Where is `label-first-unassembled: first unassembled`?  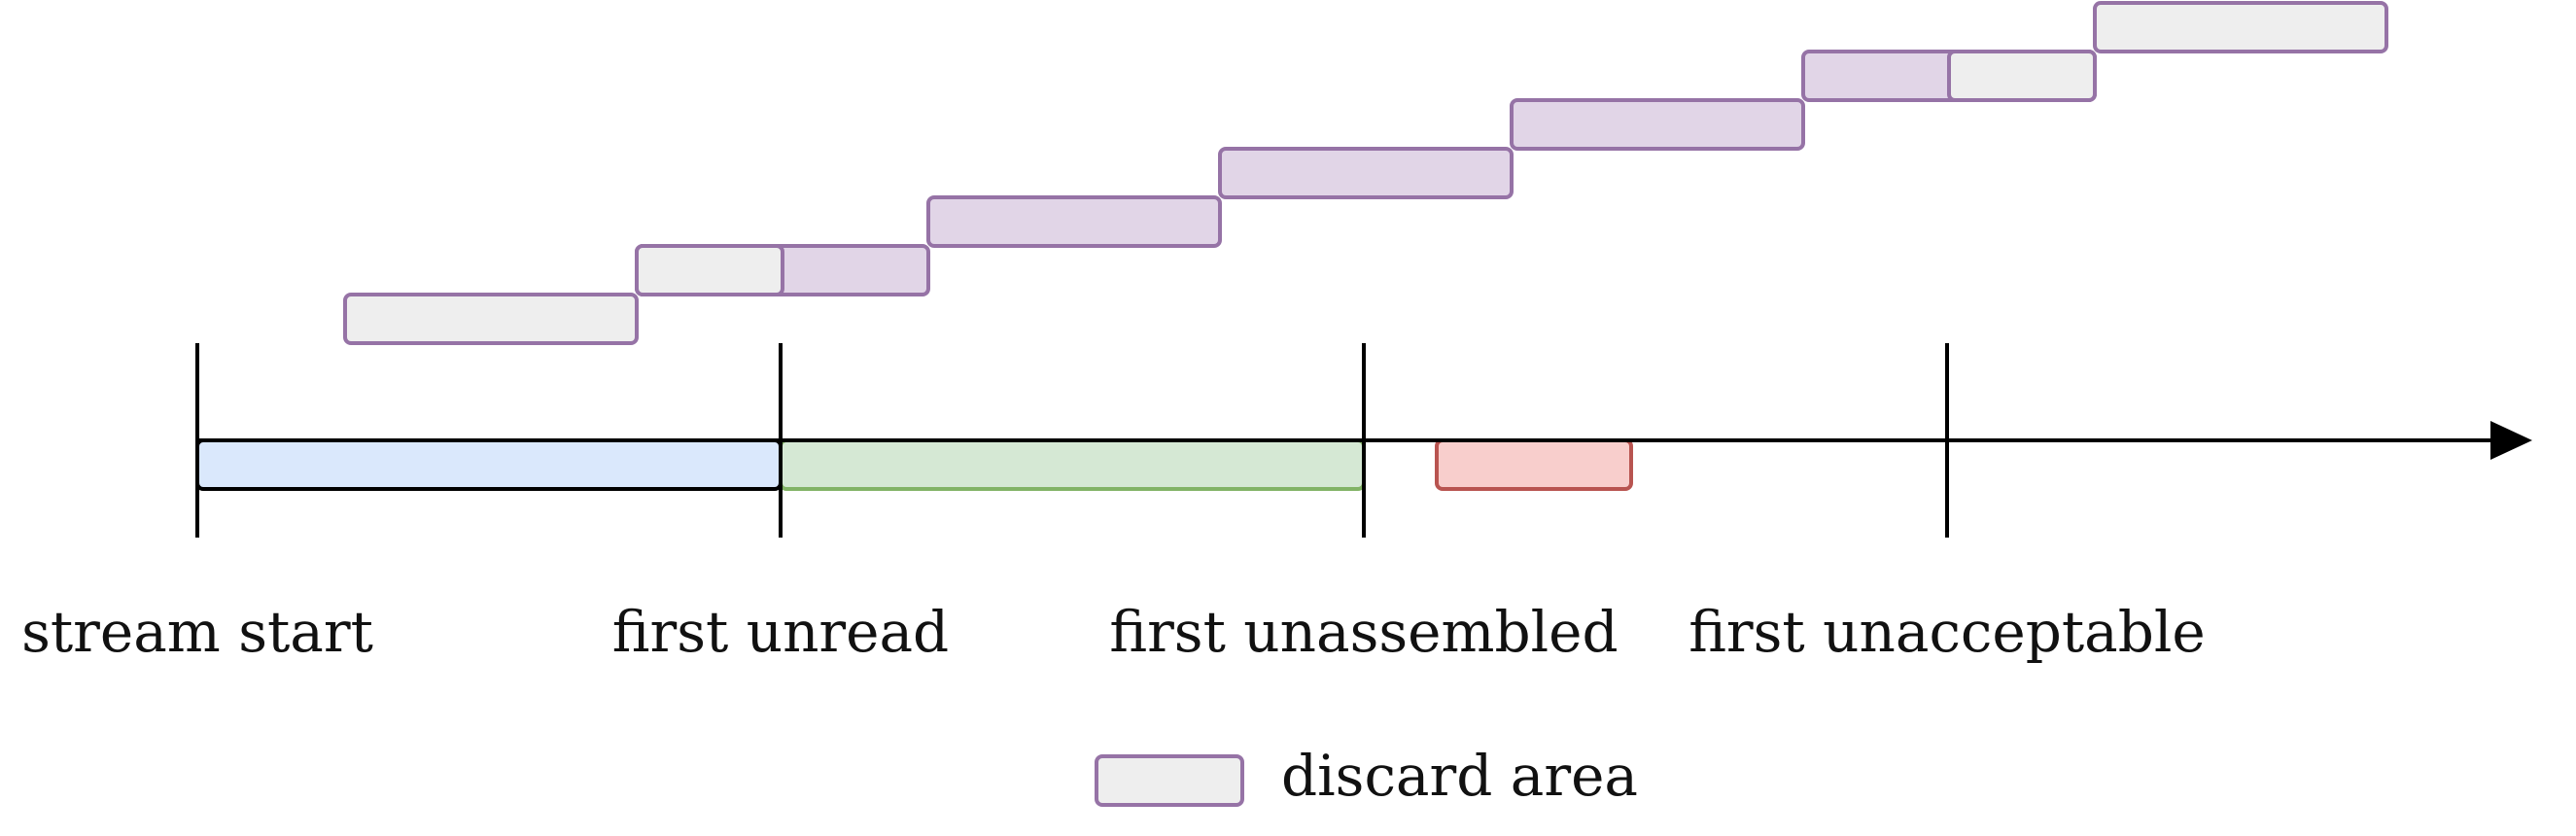 label-first-unassembled: first unassembled is located at coordinates (1363, 632).